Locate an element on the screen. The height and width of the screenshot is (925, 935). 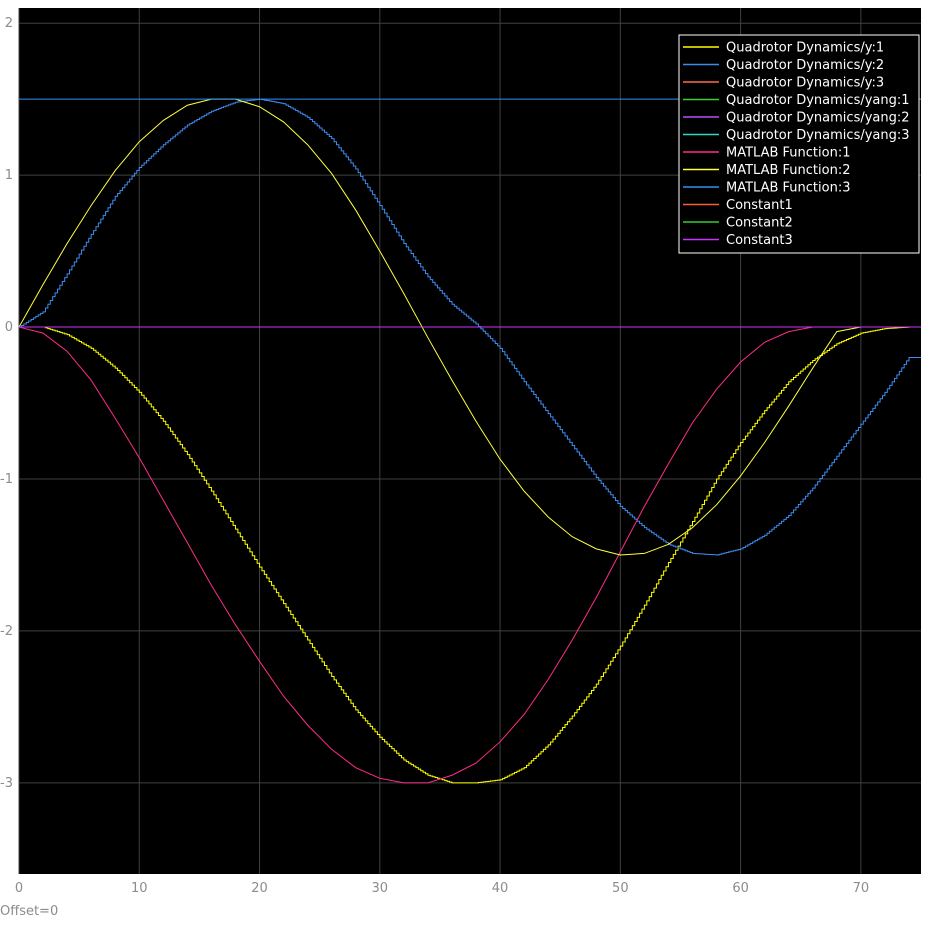
legend-box is located at coordinates (799, 144).